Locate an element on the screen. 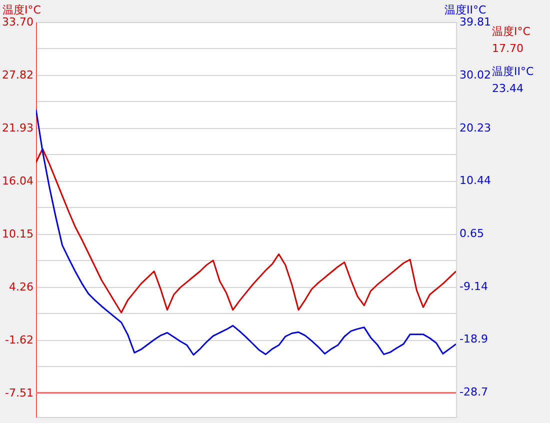  y2-tick-label: -28.7 is located at coordinates (474, 392).